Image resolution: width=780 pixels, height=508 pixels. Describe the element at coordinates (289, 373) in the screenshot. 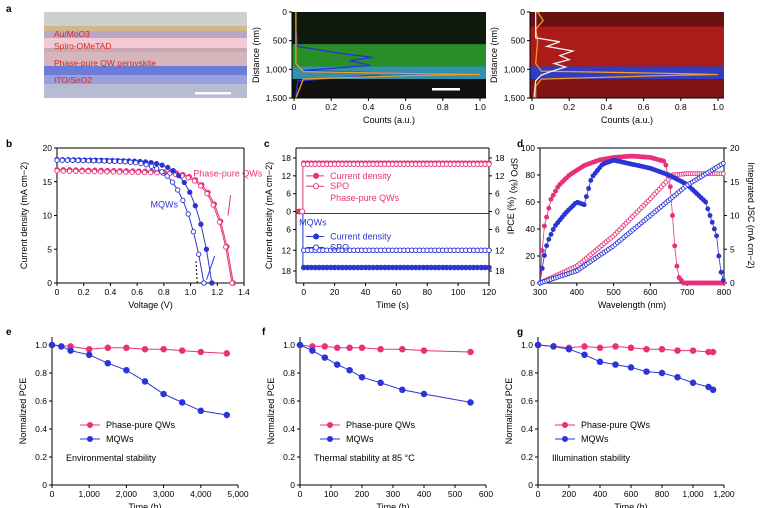

I see `panel-f-y-tick-label: 0.8` at that location.